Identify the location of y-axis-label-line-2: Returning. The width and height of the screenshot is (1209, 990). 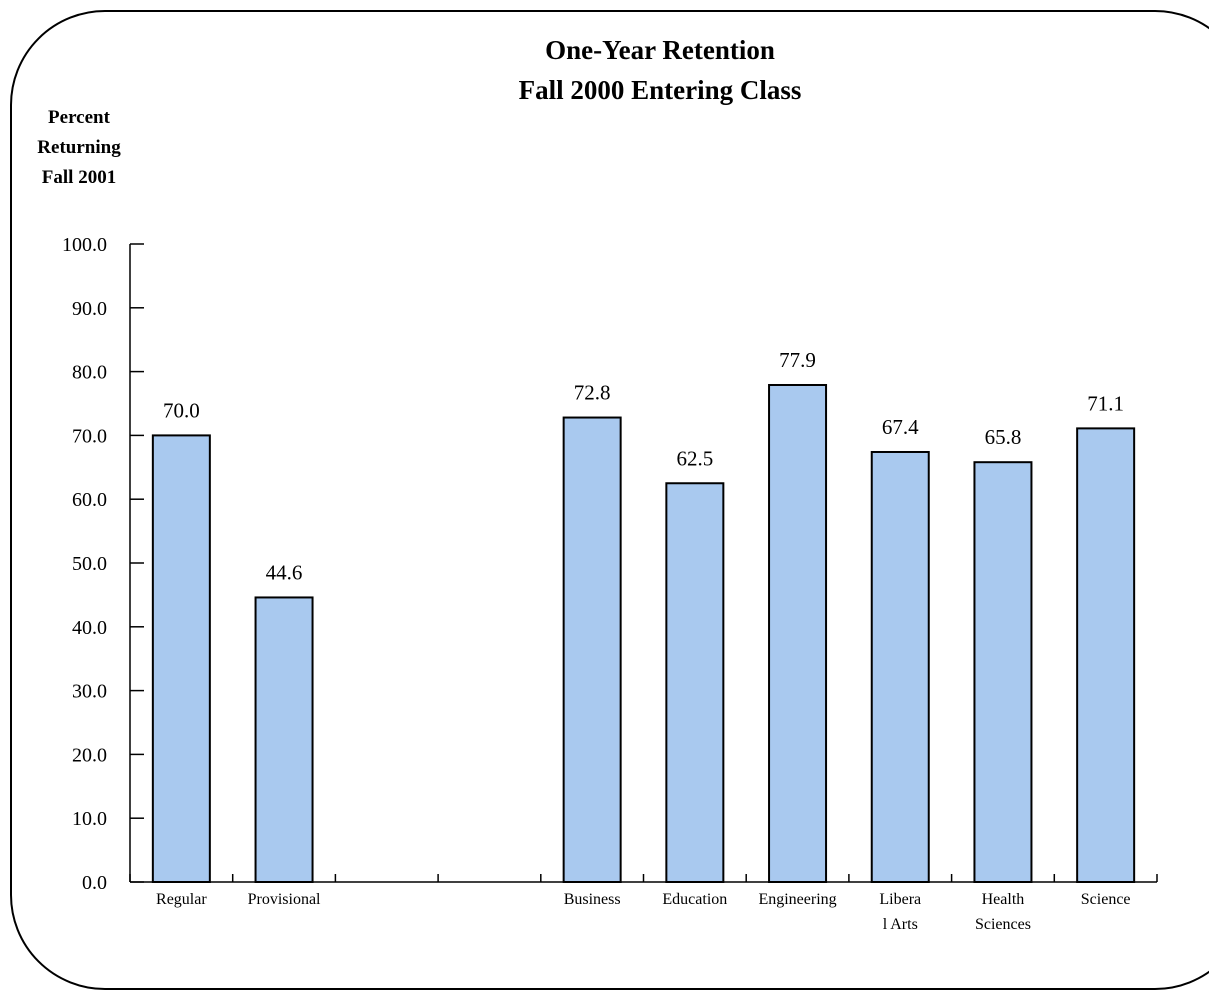
(79, 147).